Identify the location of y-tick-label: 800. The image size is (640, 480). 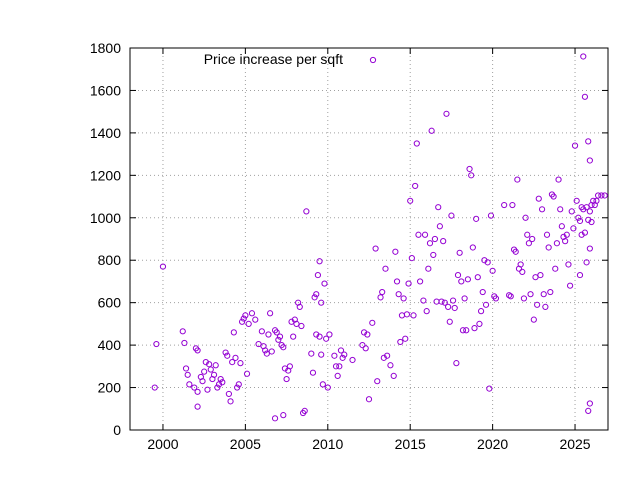
(110, 260).